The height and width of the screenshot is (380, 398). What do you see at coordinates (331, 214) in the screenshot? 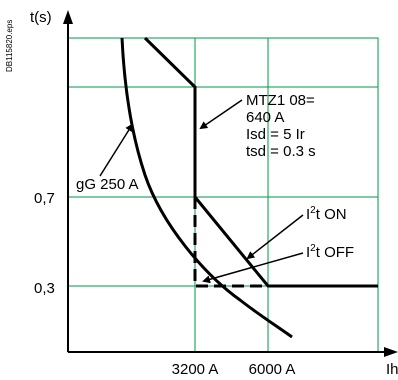
I see `i2t-on-rest: t ON` at bounding box center [331, 214].